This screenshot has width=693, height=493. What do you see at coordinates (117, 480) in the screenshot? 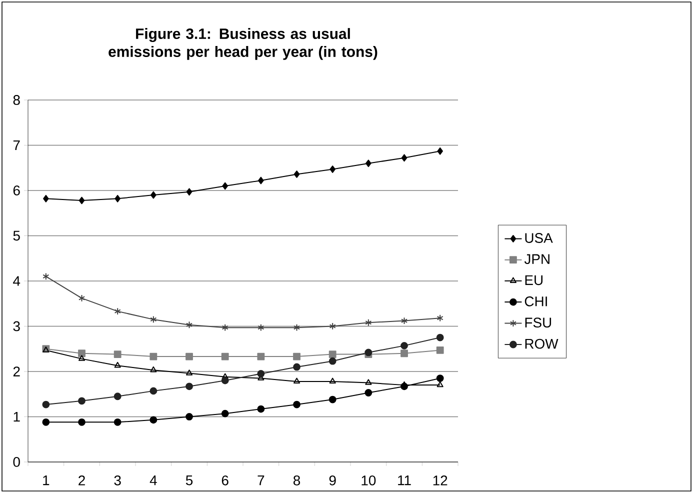
I see `x-tick-label: 3` at bounding box center [117, 480].